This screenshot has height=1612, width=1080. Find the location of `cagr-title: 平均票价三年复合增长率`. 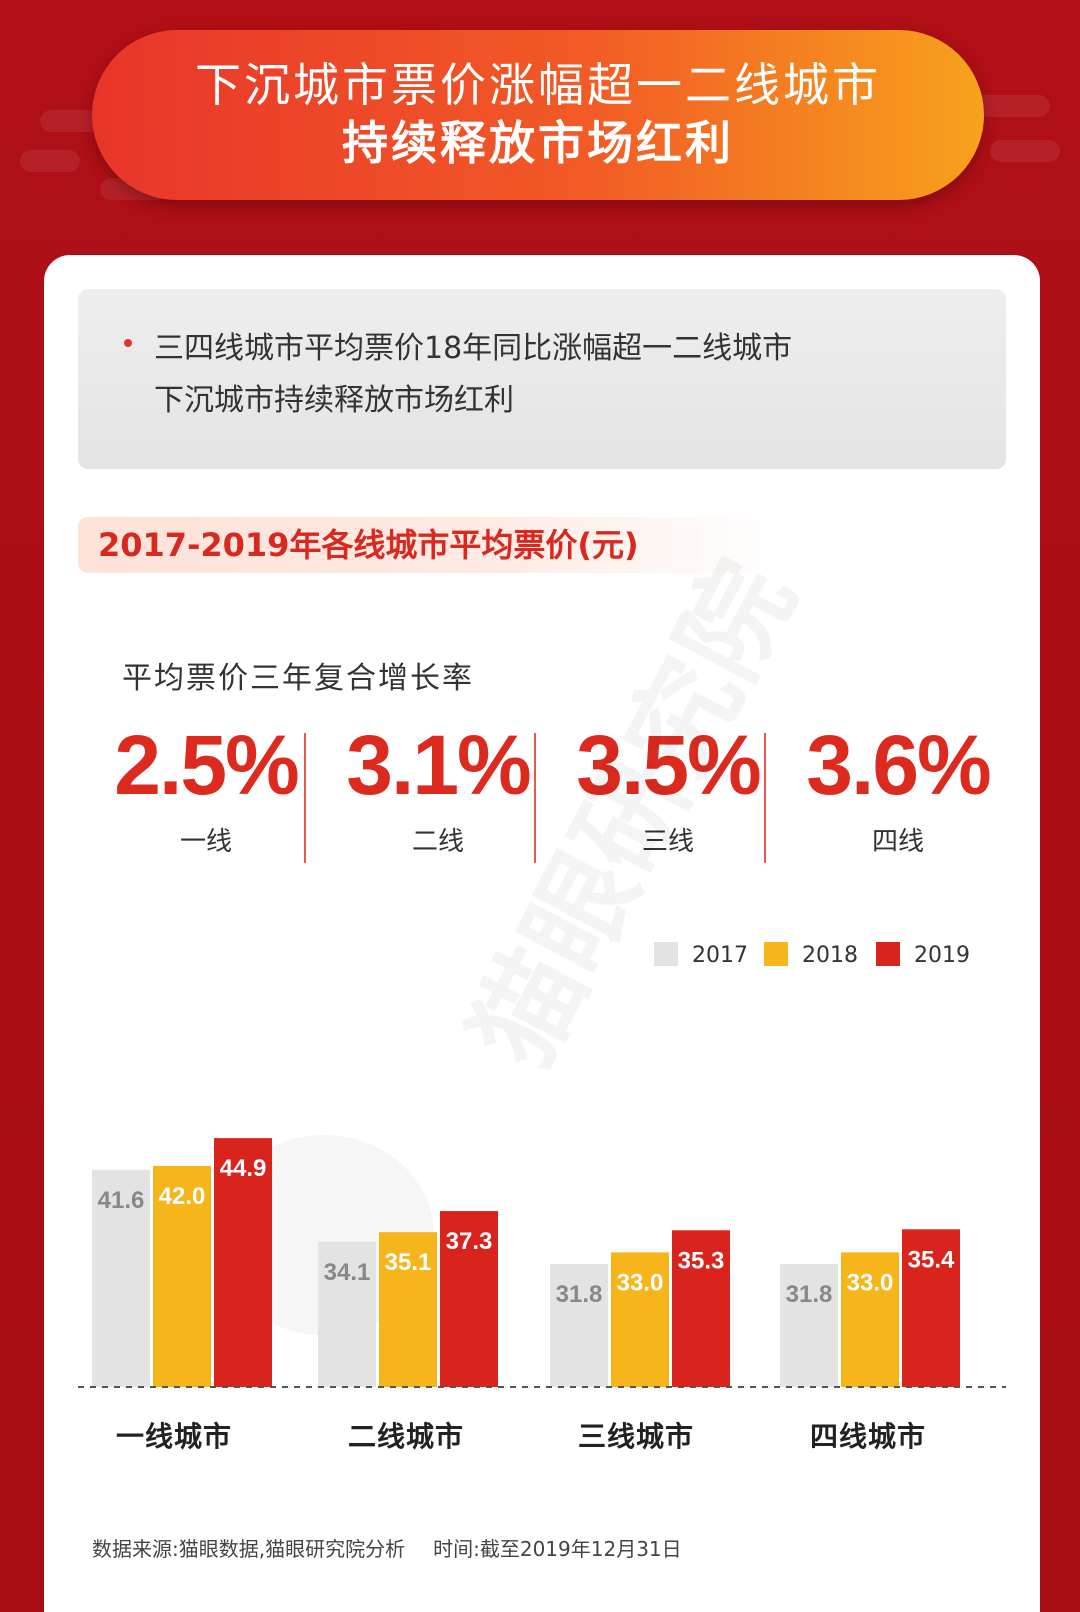

cagr-title: 平均票价三年复合增长率 is located at coordinates (298, 678).